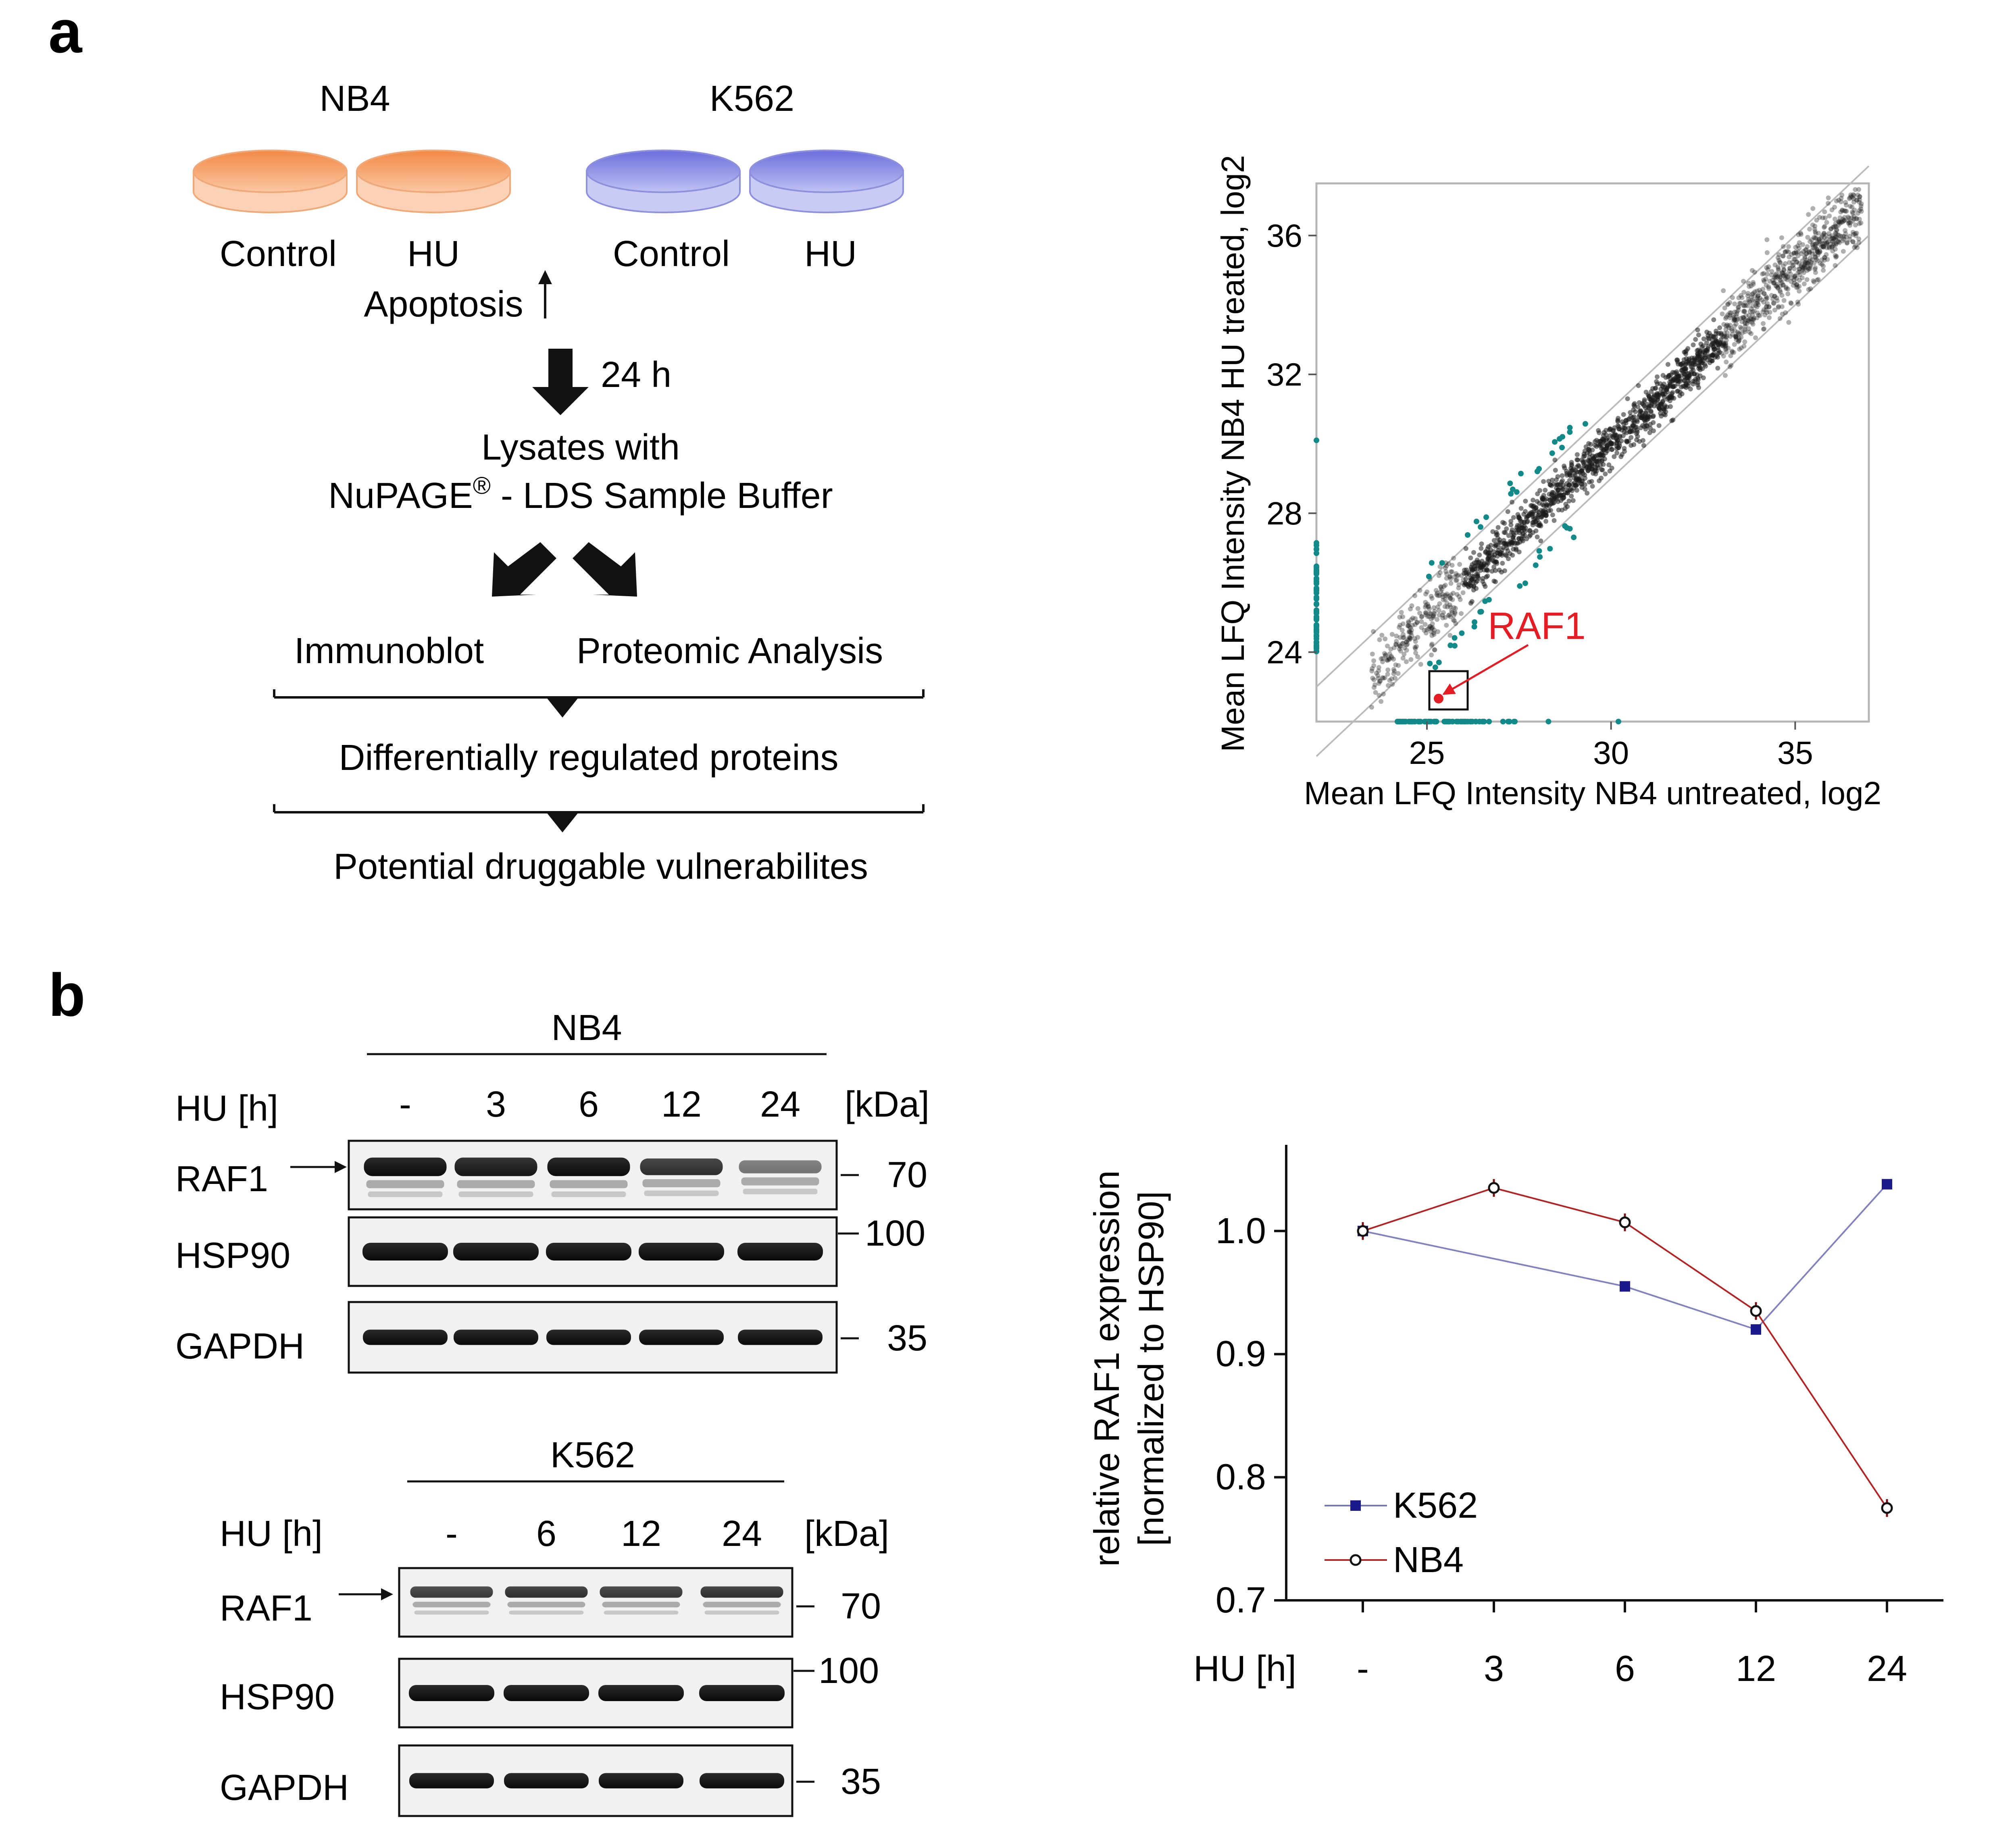 This screenshot has height=1843, width=2016. I want to click on scatter-x-tick-label: 25, so click(1427, 753).